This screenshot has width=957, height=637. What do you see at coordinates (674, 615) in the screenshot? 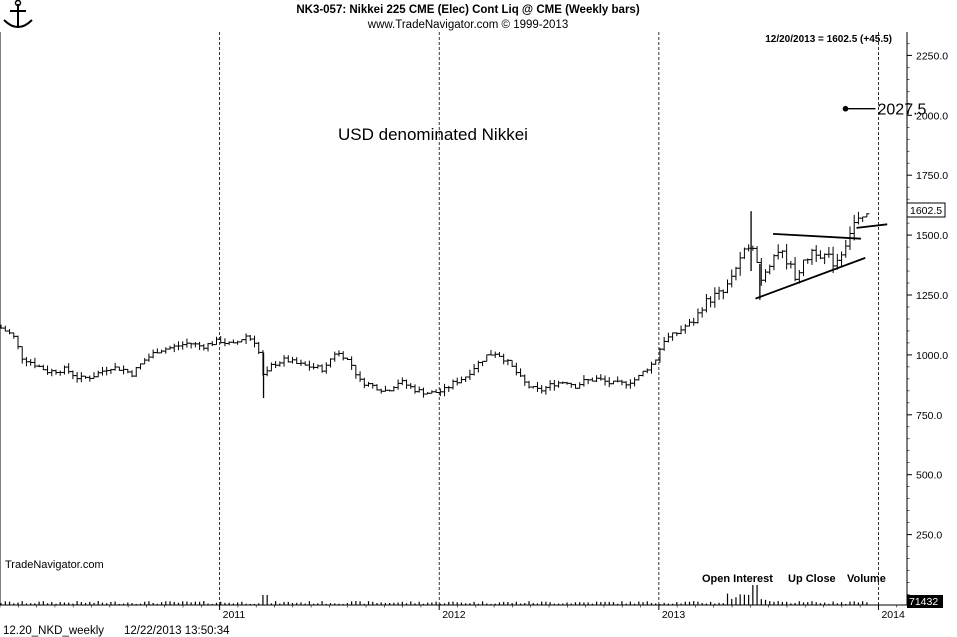
I see `x-tick-label: 2013` at bounding box center [674, 615].